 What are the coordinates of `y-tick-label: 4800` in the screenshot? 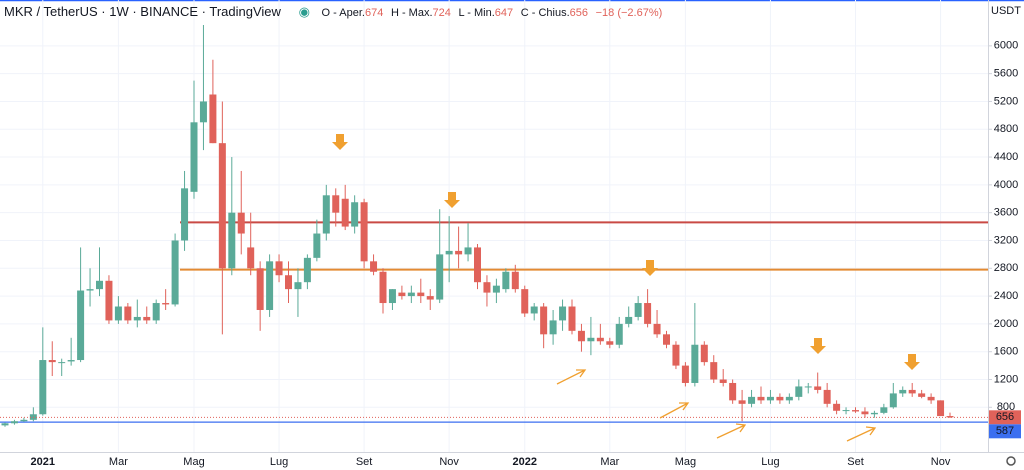 It's located at (1006, 129).